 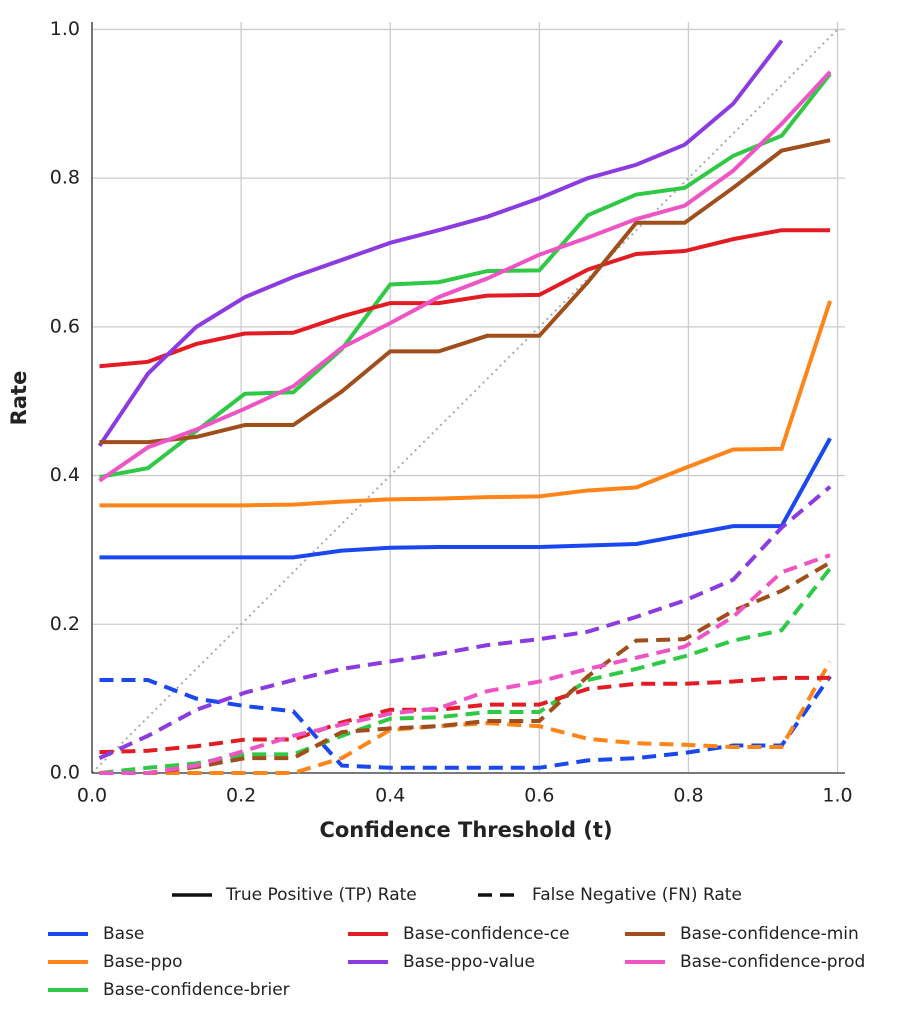 I want to click on legend-label: Base, so click(x=123, y=934).